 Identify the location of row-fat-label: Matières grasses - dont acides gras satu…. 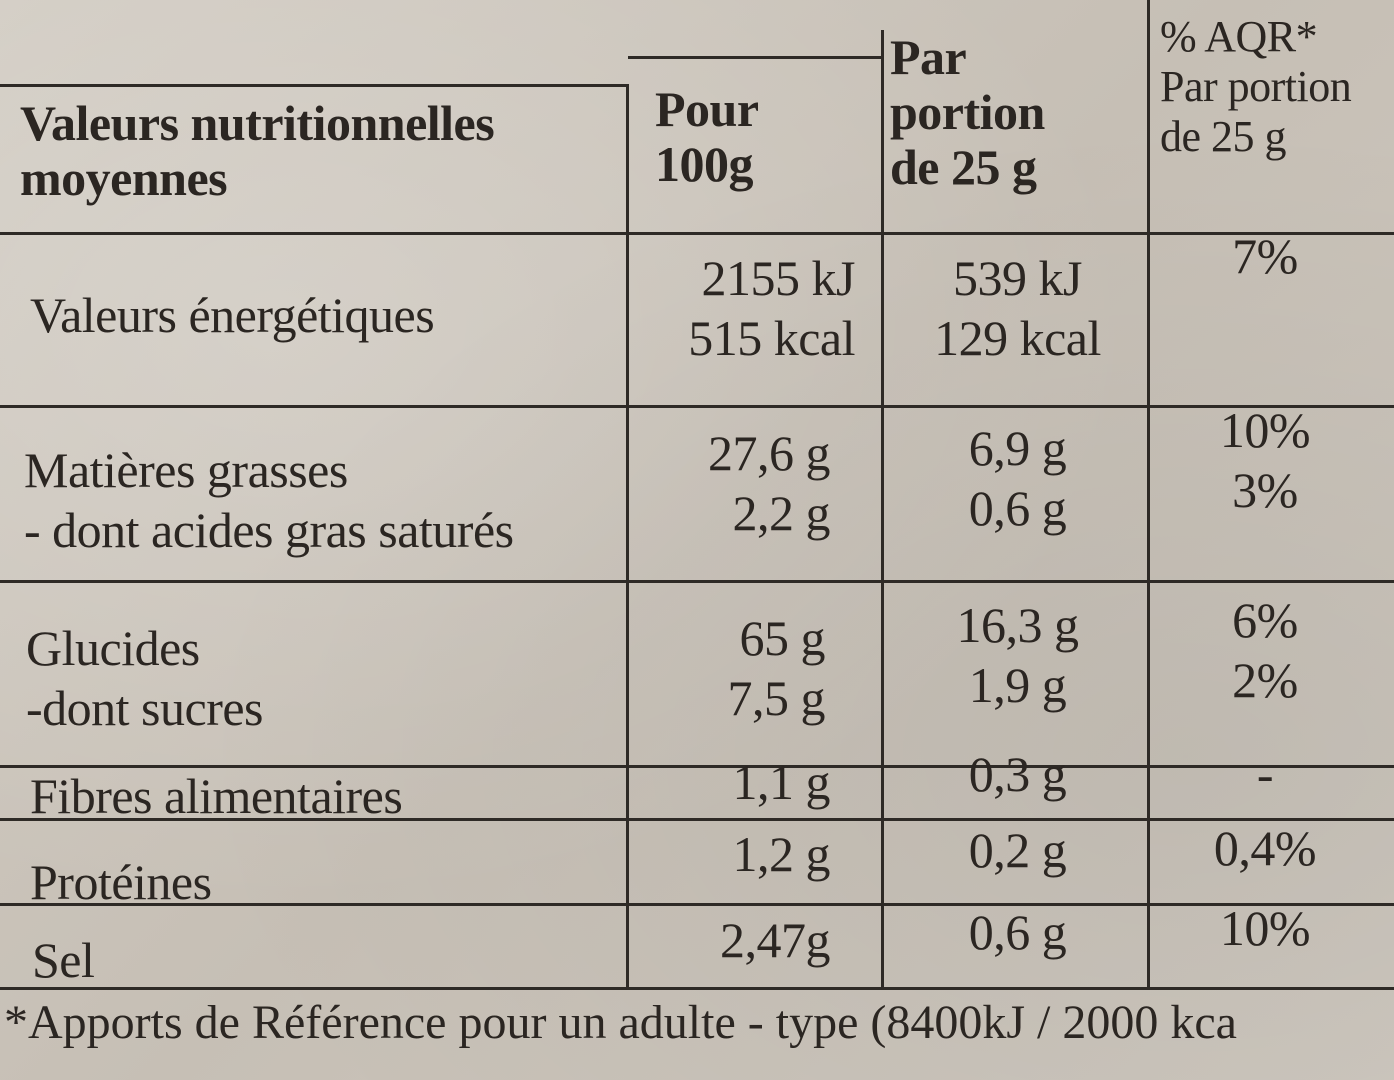
(269, 500).